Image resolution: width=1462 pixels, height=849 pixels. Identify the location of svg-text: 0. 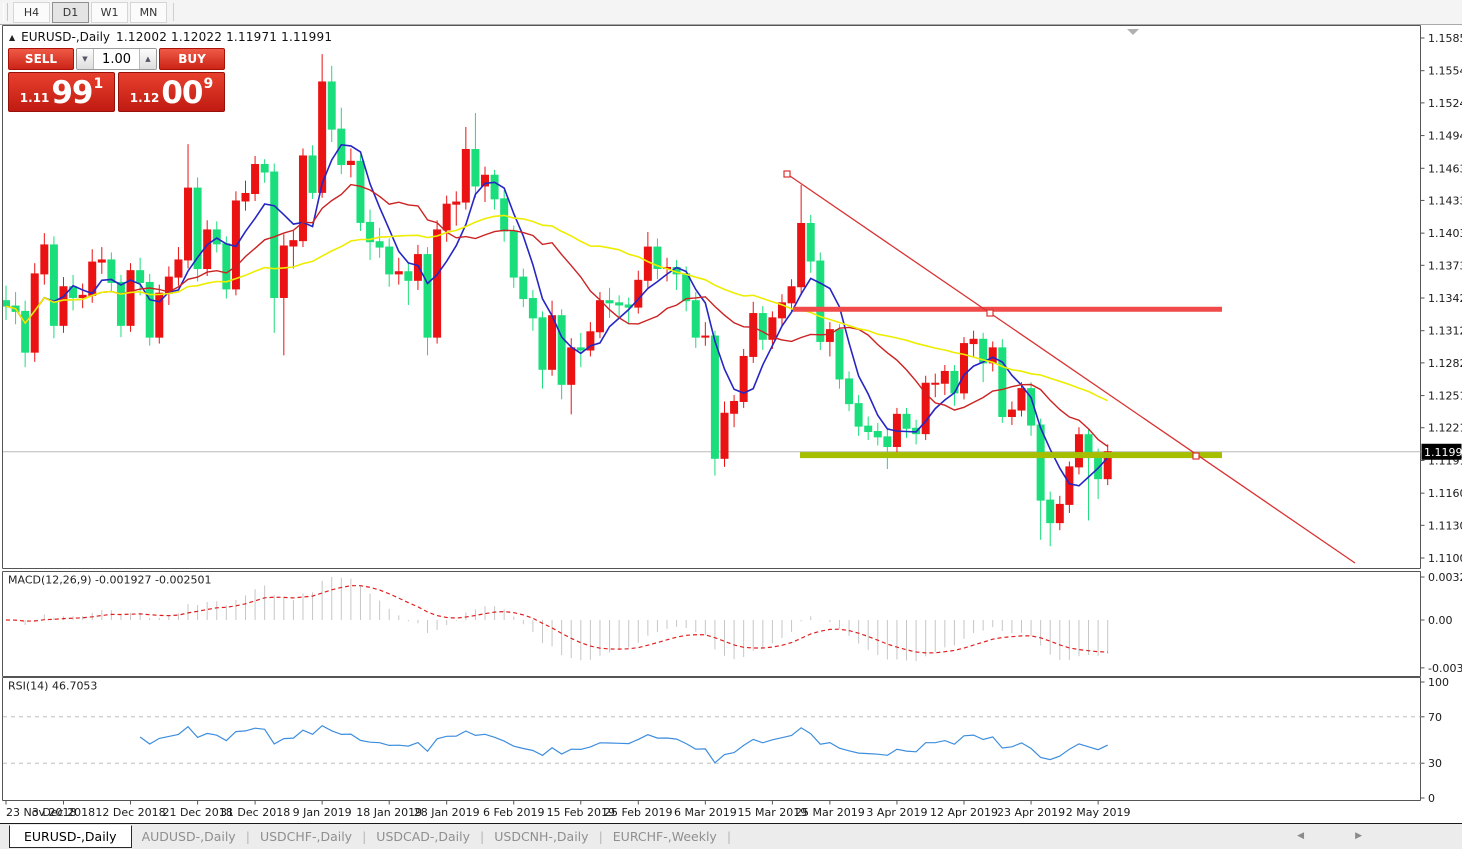
(1431, 798).